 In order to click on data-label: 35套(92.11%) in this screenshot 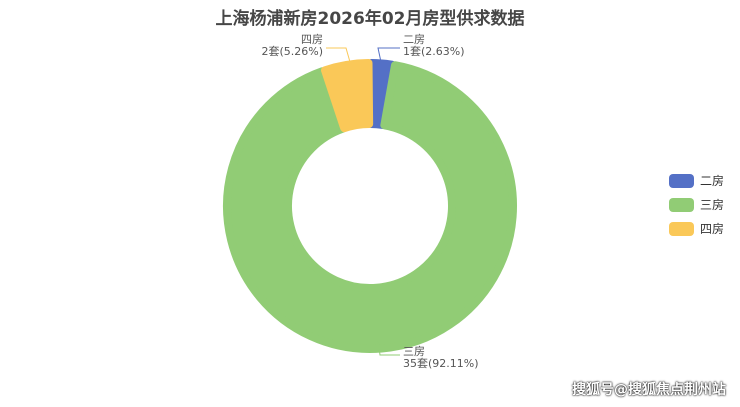, I will do `click(441, 363)`.